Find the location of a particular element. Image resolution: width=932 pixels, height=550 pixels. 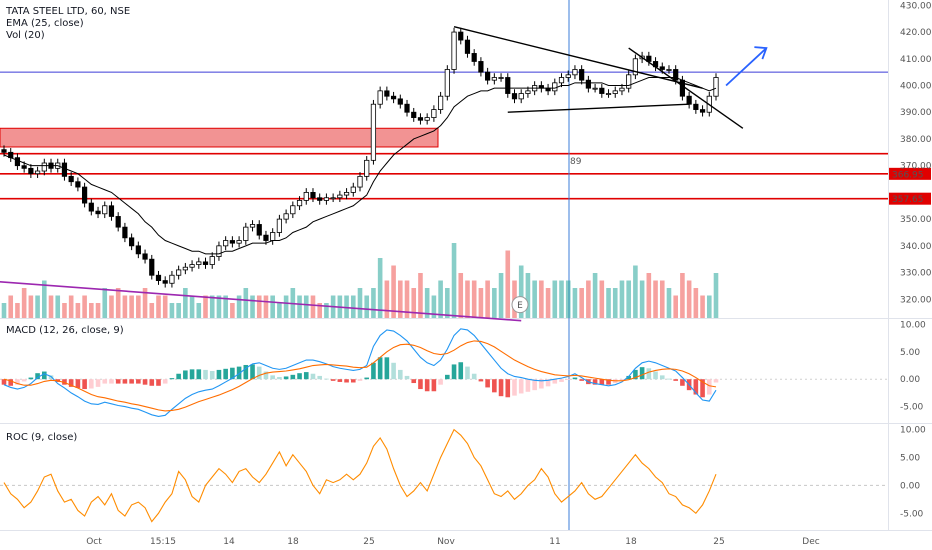

roc-line is located at coordinates (360, 475).